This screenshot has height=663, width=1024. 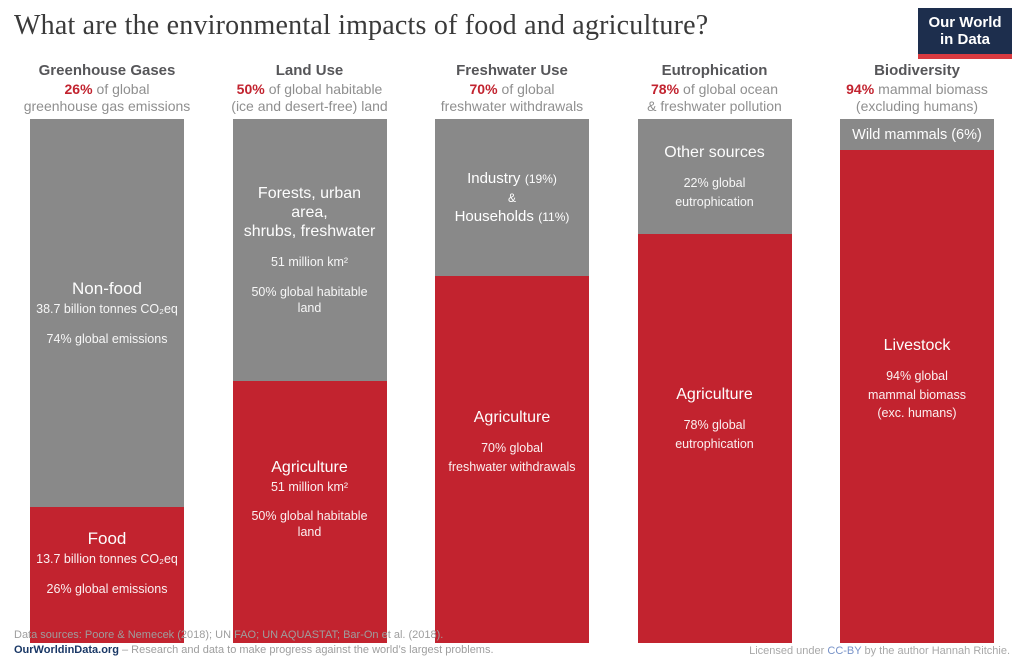 What do you see at coordinates (554, 216) in the screenshot?
I see `households-pct: (11%)` at bounding box center [554, 216].